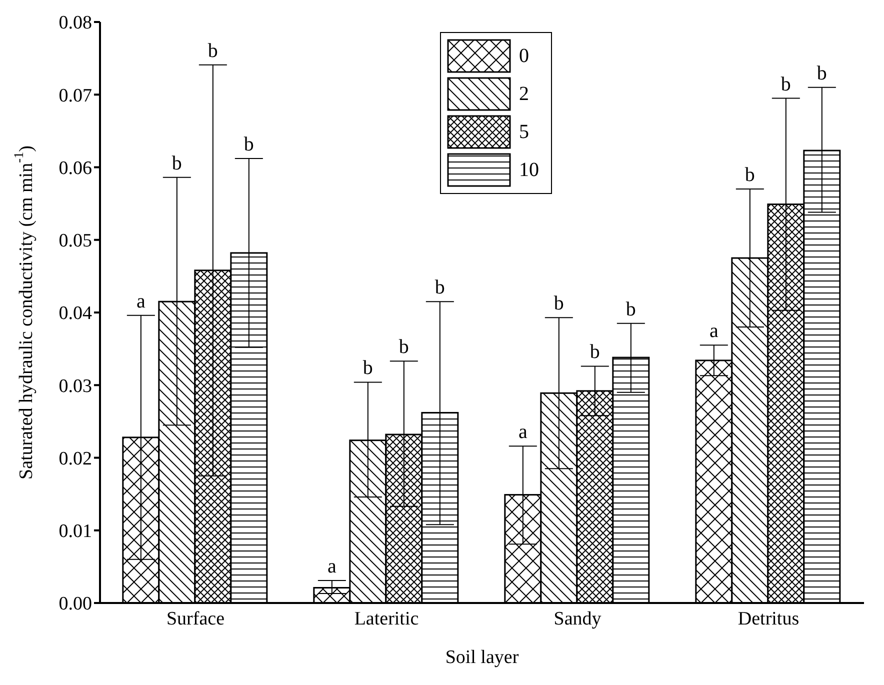 The height and width of the screenshot is (685, 884). What do you see at coordinates (75, 313) in the screenshot?
I see `y-tick-label: 0.04` at bounding box center [75, 313].